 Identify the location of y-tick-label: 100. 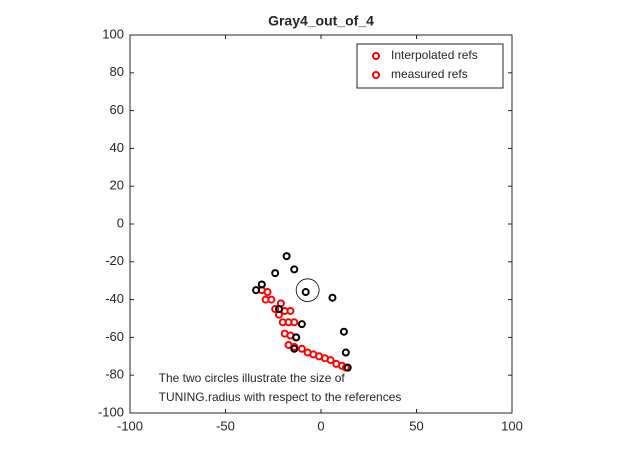
(113, 33).